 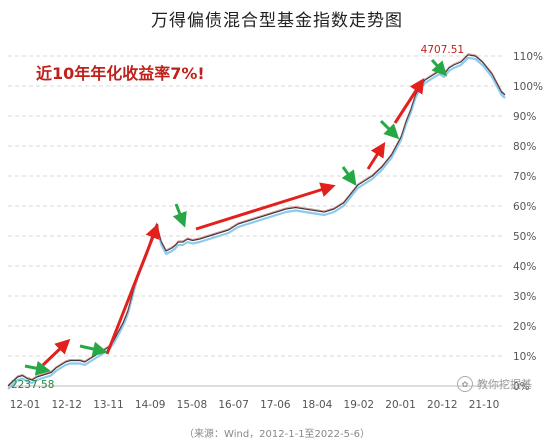 What do you see at coordinates (484, 405) in the screenshot?
I see `x-tick-label: 21-10` at bounding box center [484, 405].